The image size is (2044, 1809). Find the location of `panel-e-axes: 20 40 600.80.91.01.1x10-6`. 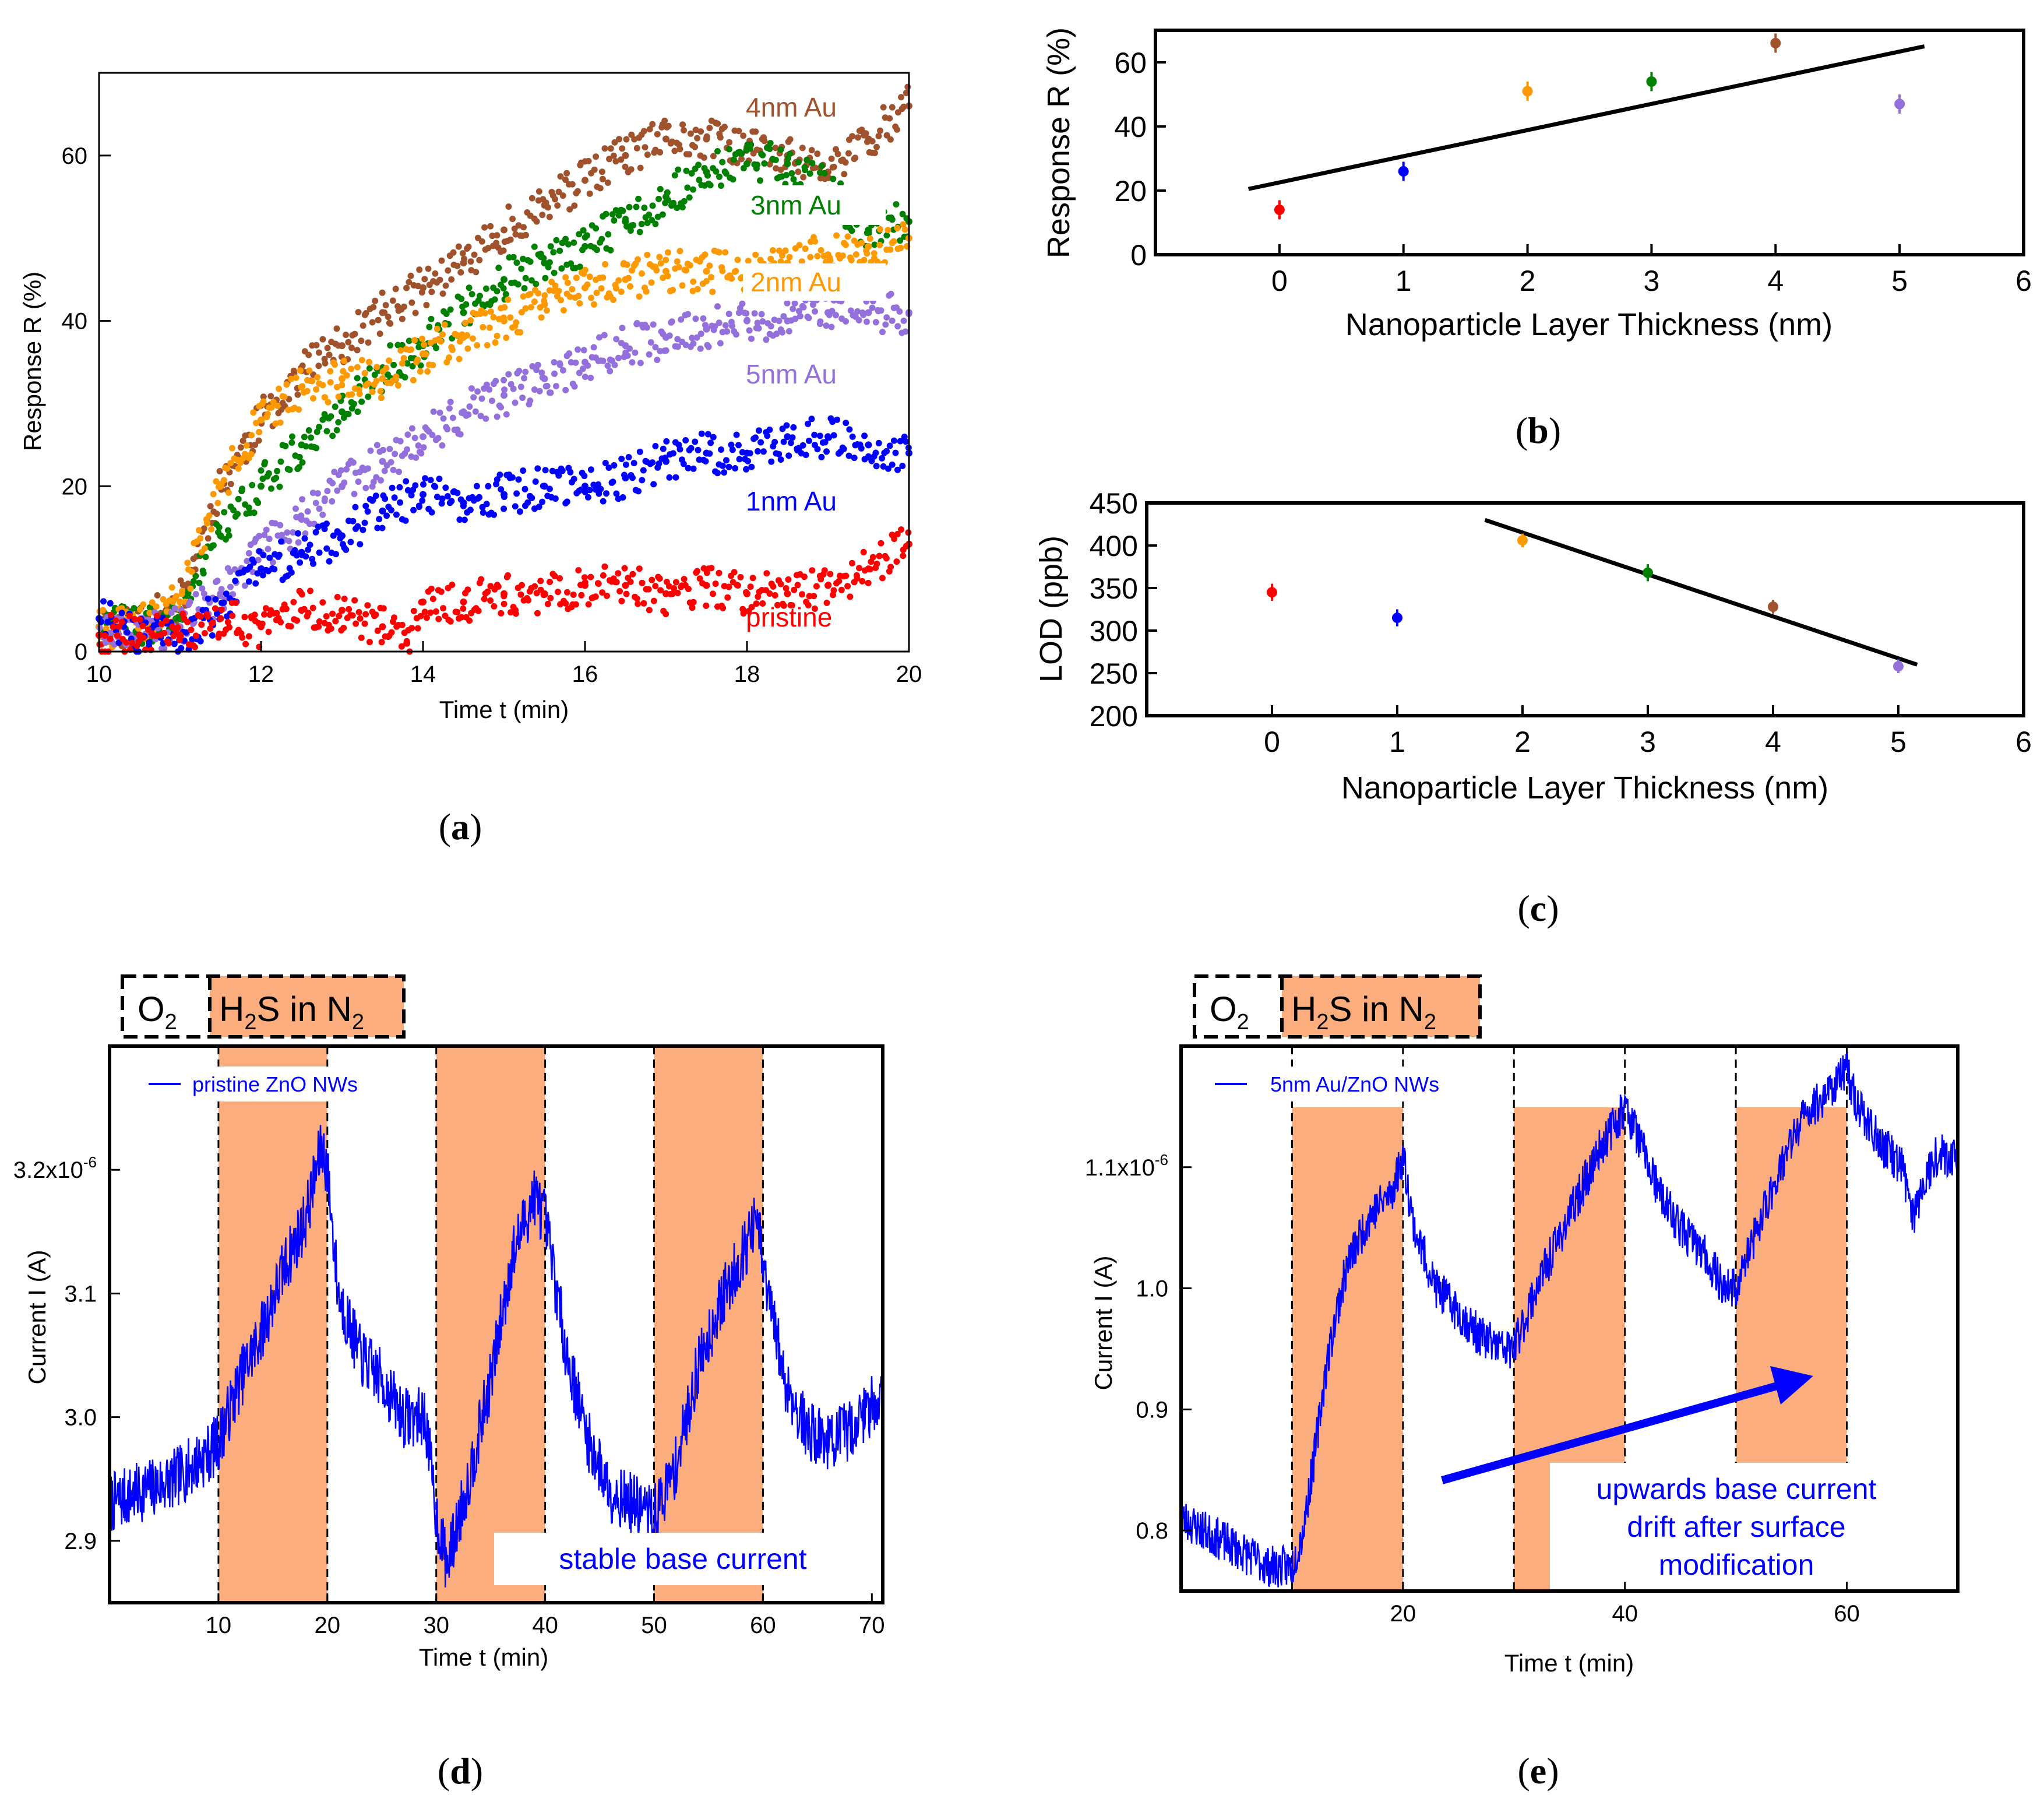

panel-e-axes: 20 40 600.80.91.01.1x10-6 is located at coordinates (1472, 1389).